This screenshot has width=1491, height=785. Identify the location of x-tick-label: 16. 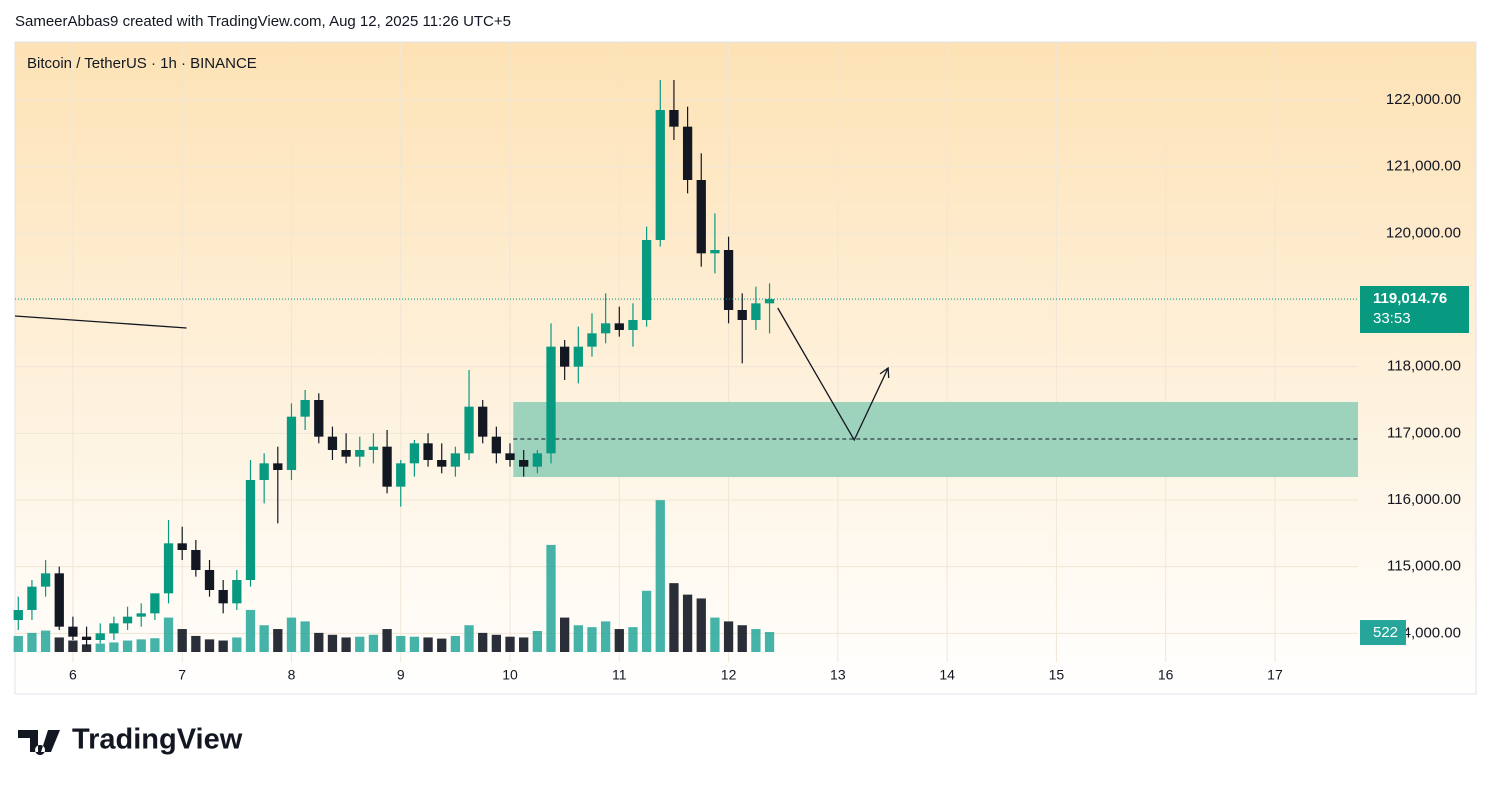
(1166, 675).